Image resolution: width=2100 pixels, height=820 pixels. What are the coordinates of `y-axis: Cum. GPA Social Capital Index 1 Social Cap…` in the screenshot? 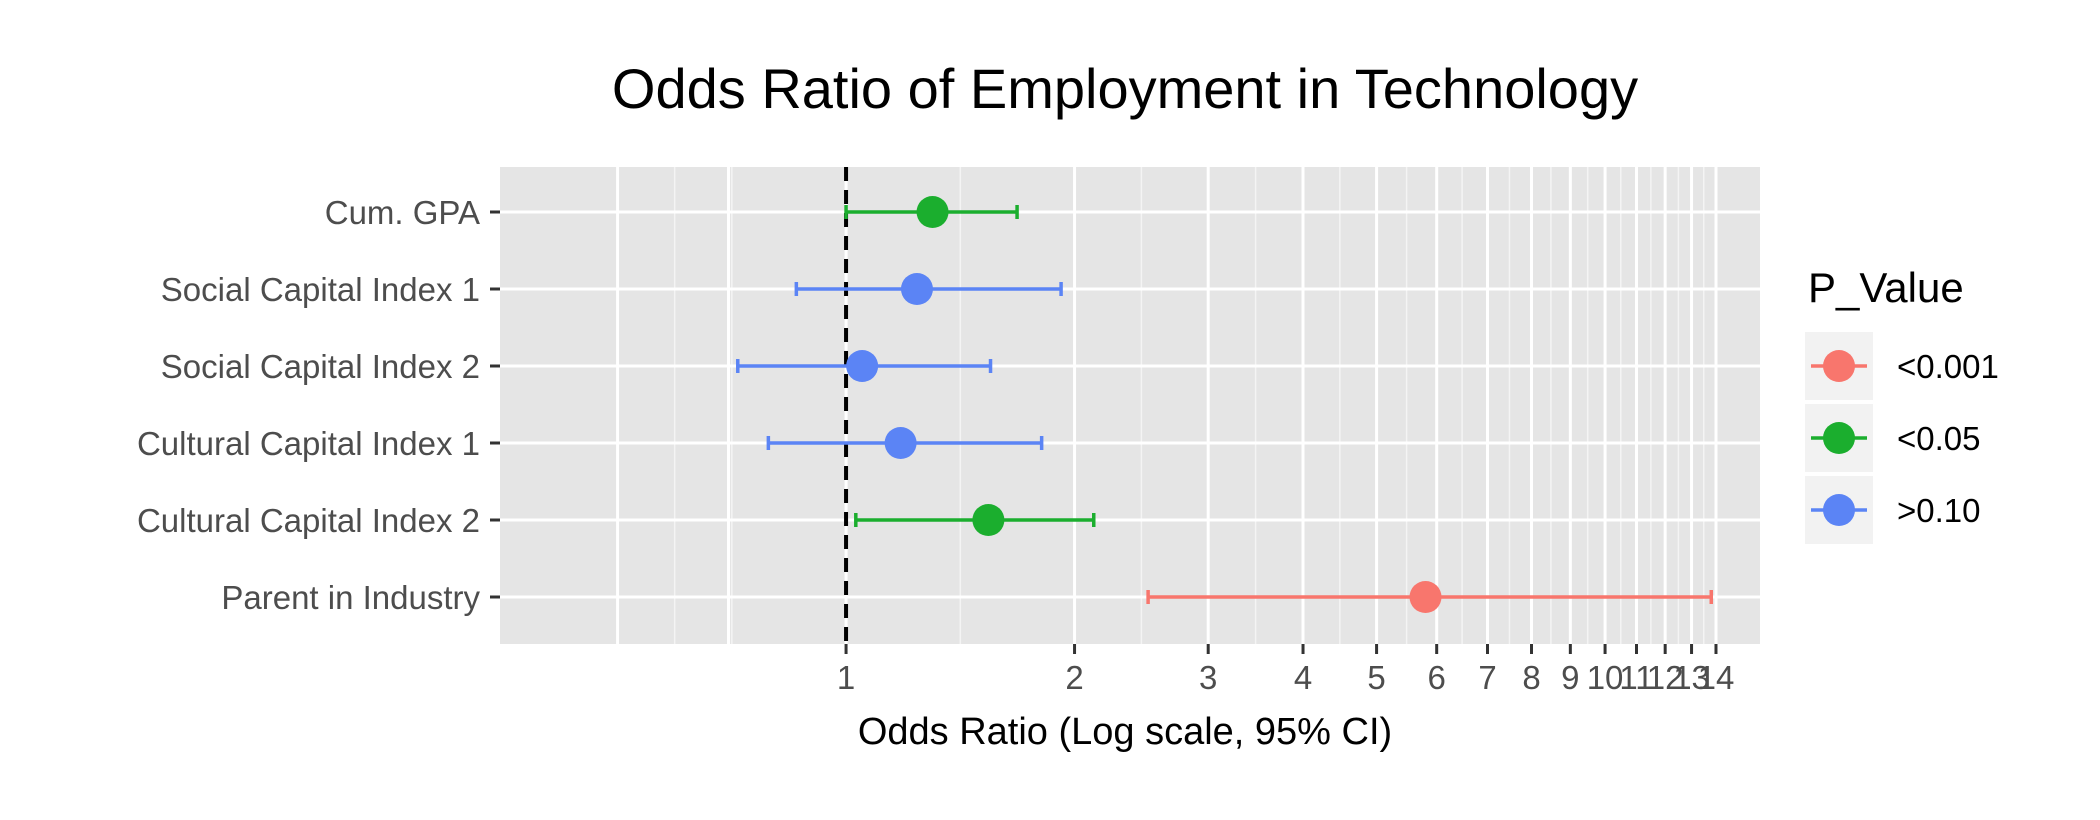 It's located at (318, 405).